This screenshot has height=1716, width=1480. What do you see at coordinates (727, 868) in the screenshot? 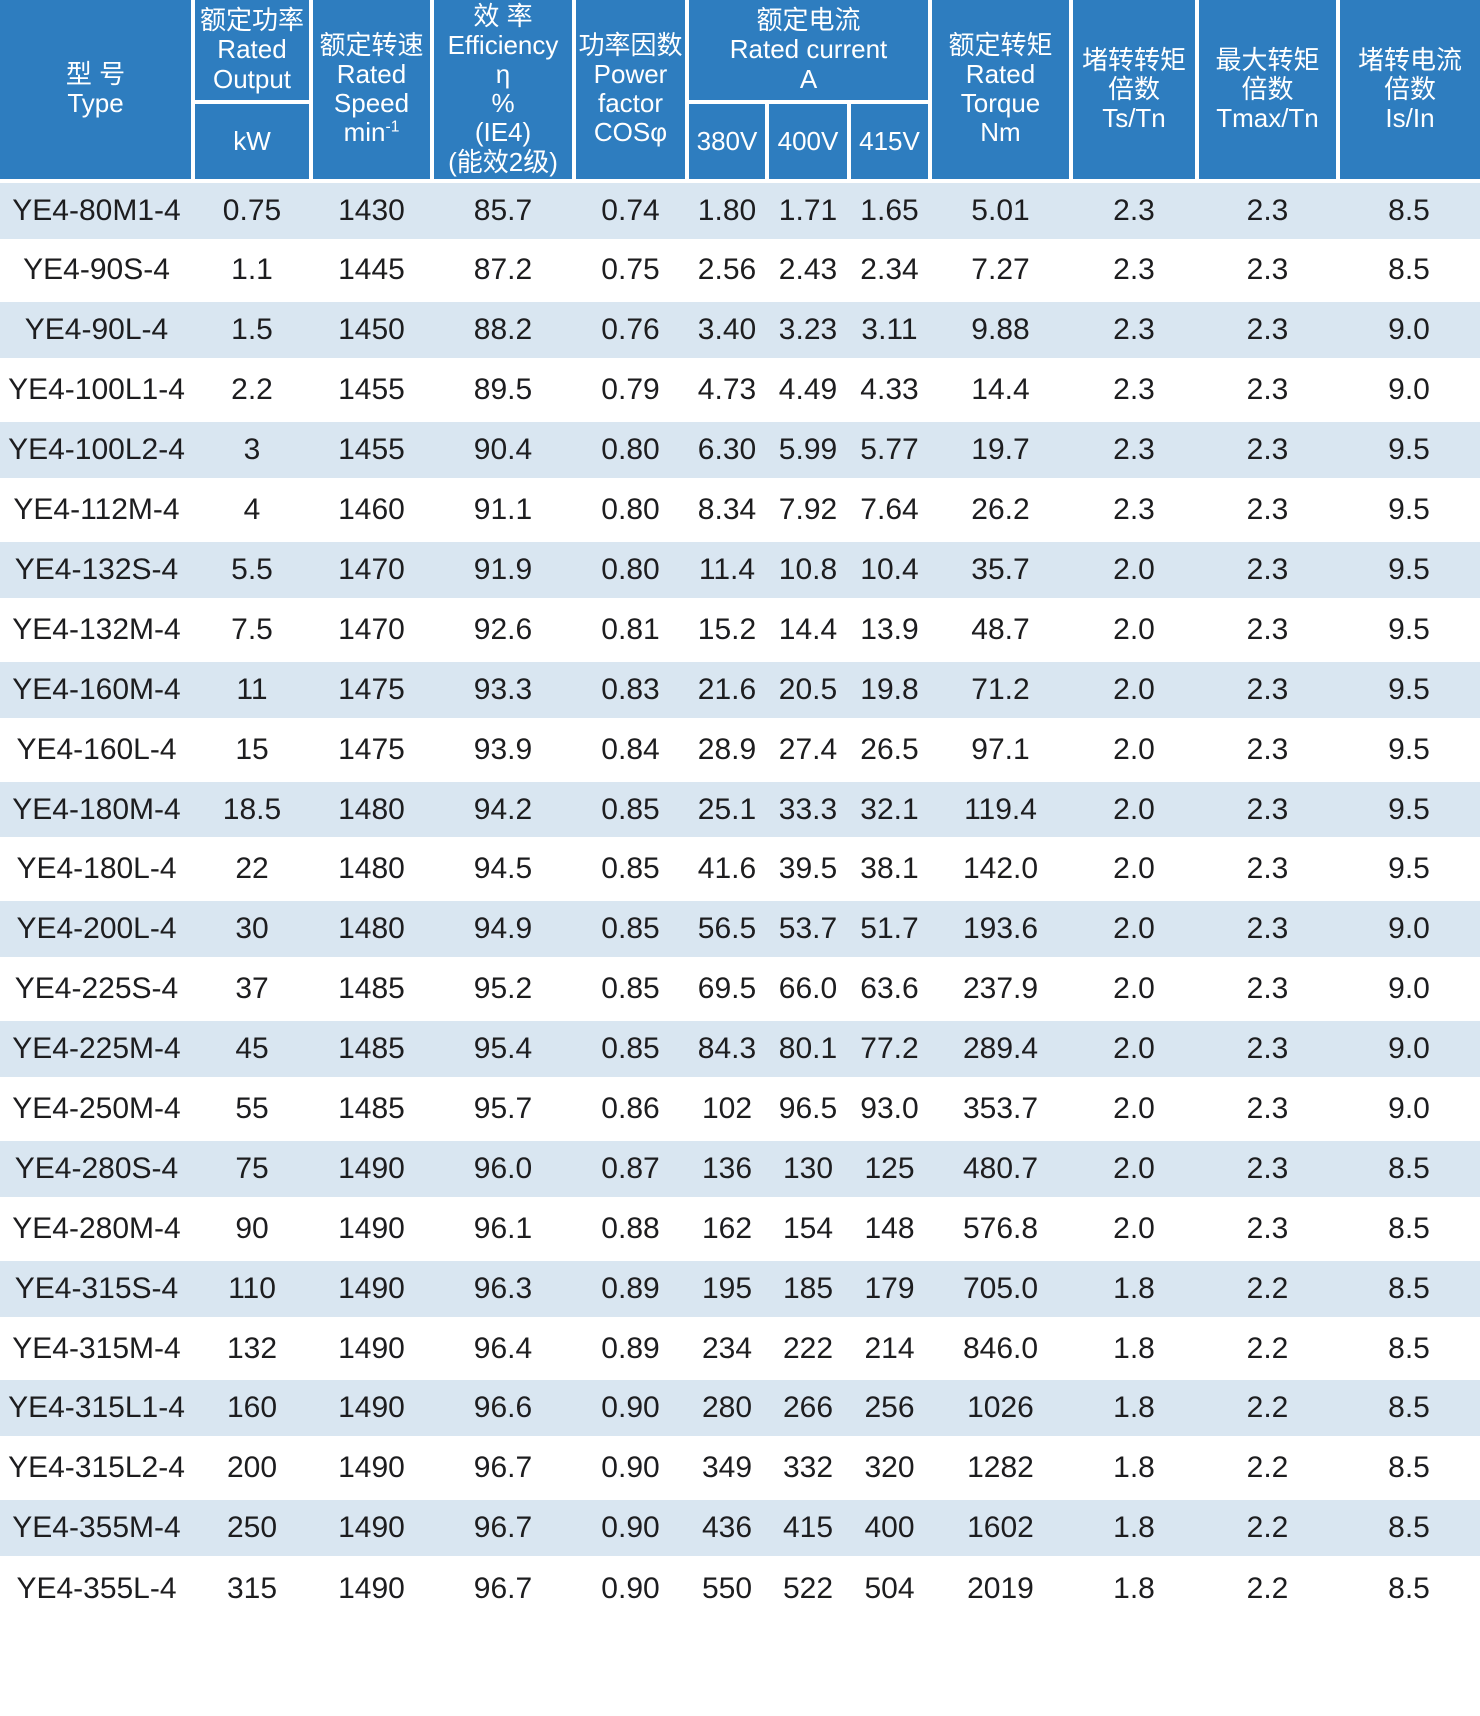
I see `value-cell: 41.6` at bounding box center [727, 868].